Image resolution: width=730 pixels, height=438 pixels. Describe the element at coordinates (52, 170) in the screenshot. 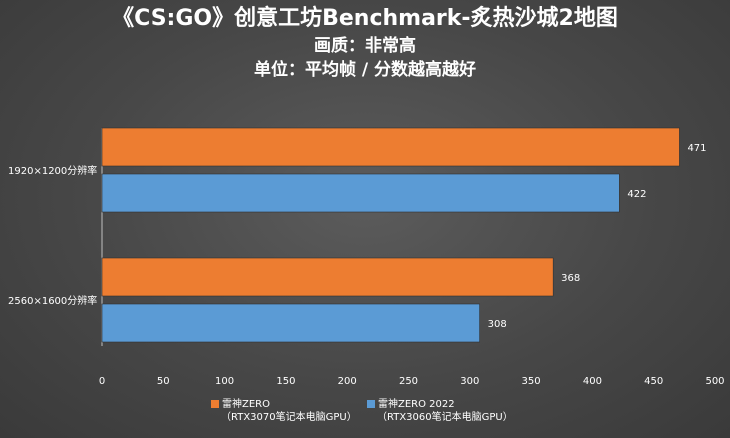

I see `category-label-1: 1920×1200分辨率` at that location.